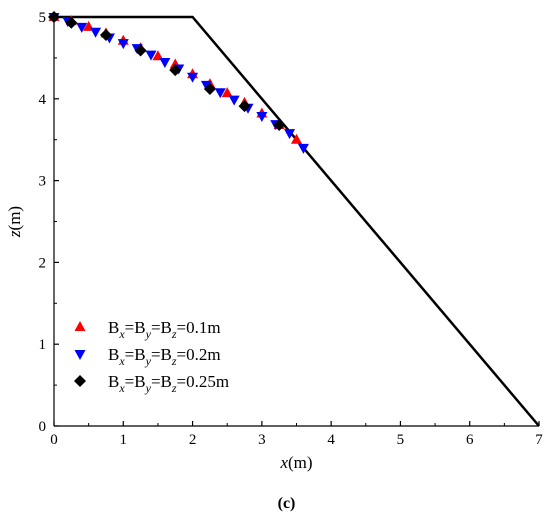 This screenshot has height=519, width=550. What do you see at coordinates (470, 440) in the screenshot?
I see `x-tick-label: 6` at bounding box center [470, 440].